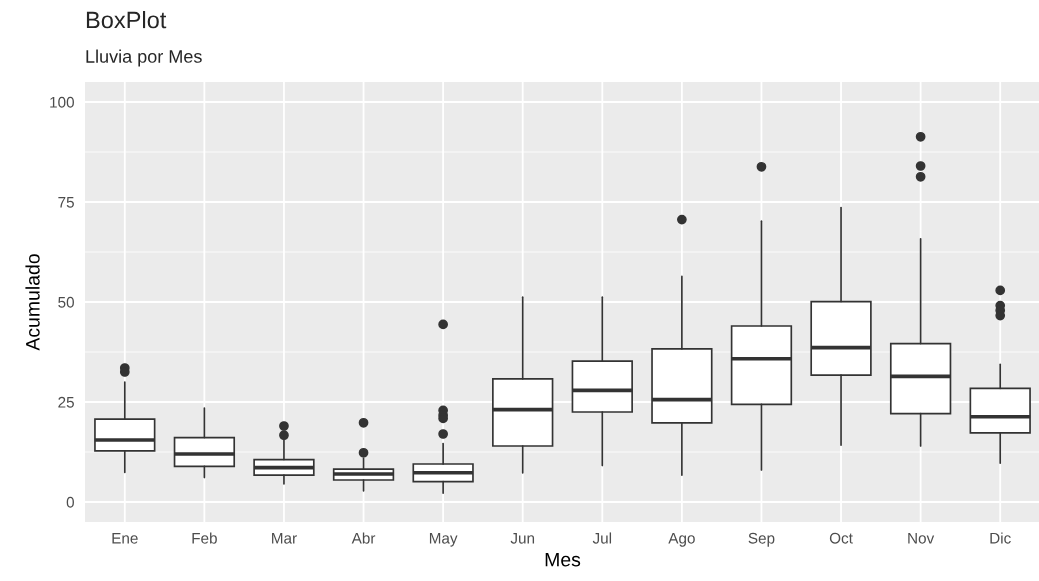 The height and width of the screenshot is (581, 1039). Describe the element at coordinates (681, 539) in the screenshot. I see `x-tick-label: Ago` at that location.